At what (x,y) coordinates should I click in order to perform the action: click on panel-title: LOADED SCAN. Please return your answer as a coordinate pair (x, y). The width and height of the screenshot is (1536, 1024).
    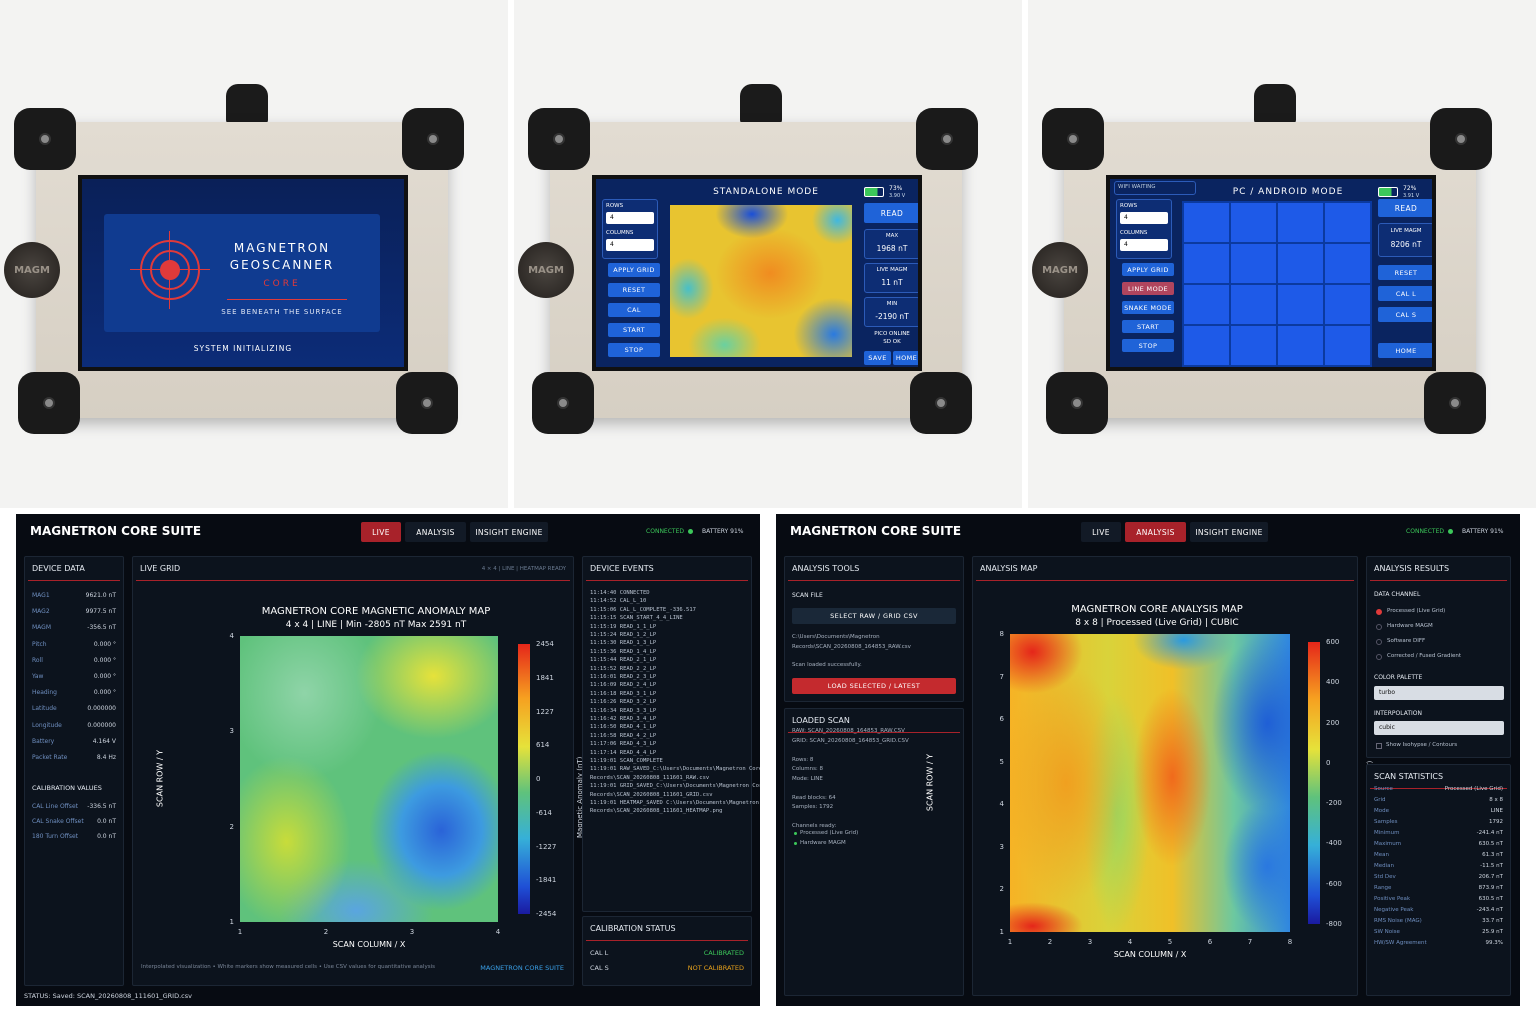
    Looking at the image, I should click on (821, 720).